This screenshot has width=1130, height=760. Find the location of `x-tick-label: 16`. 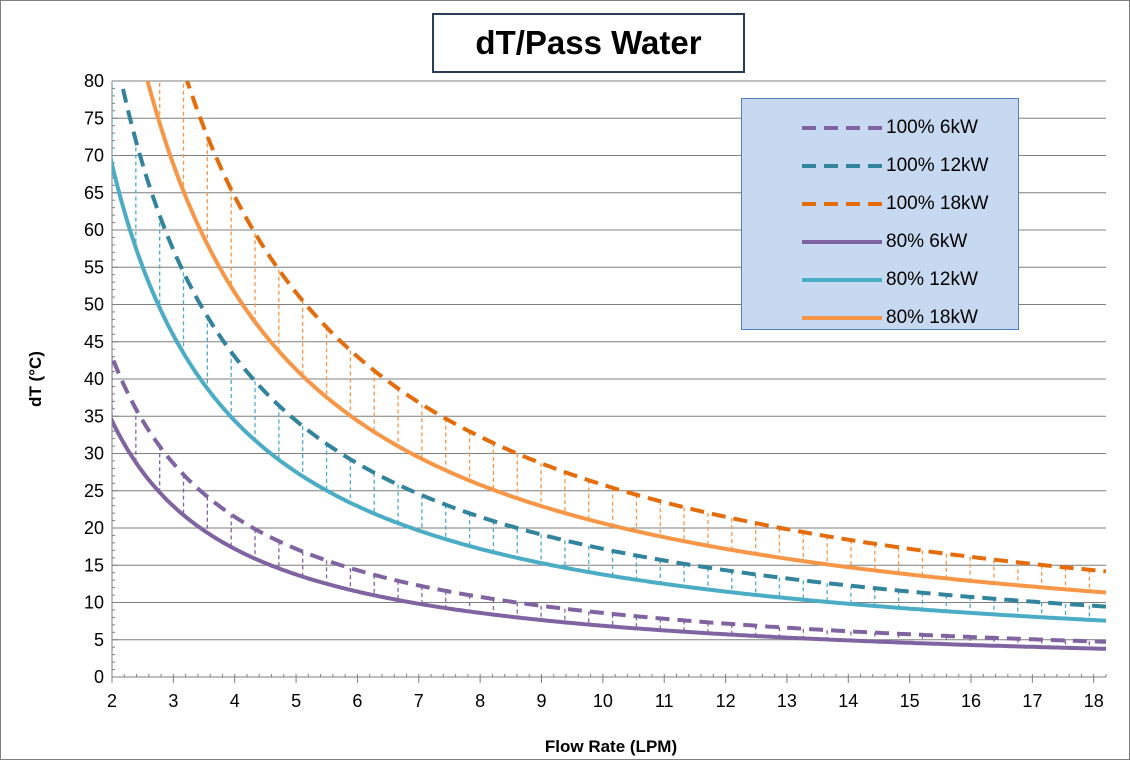

x-tick-label: 16 is located at coordinates (971, 701).